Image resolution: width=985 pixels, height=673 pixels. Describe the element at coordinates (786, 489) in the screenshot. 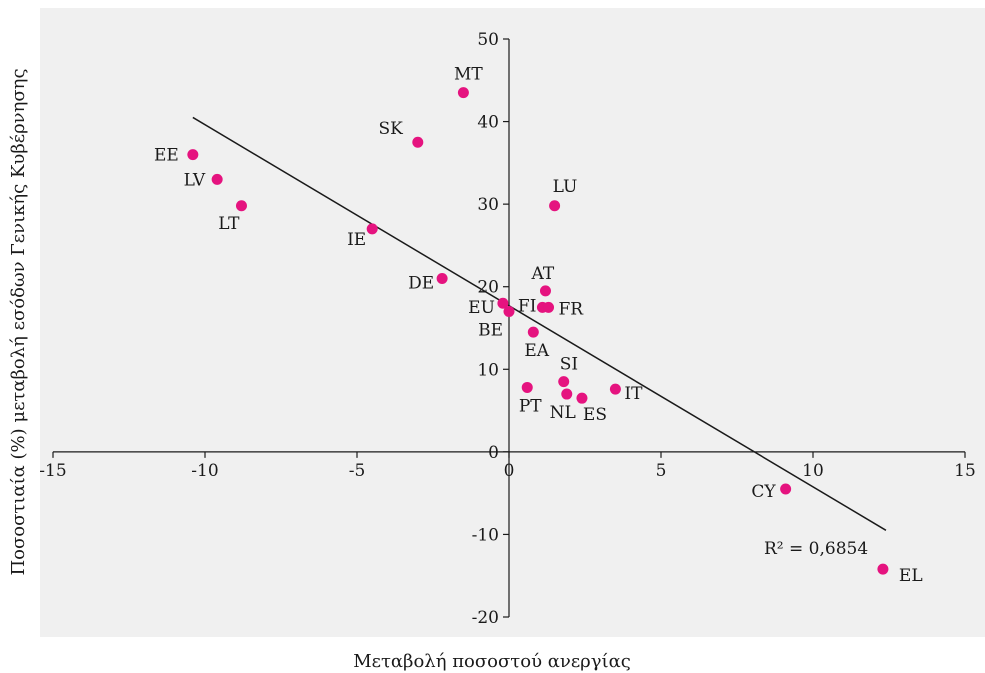

I see `data-point-cy` at that location.